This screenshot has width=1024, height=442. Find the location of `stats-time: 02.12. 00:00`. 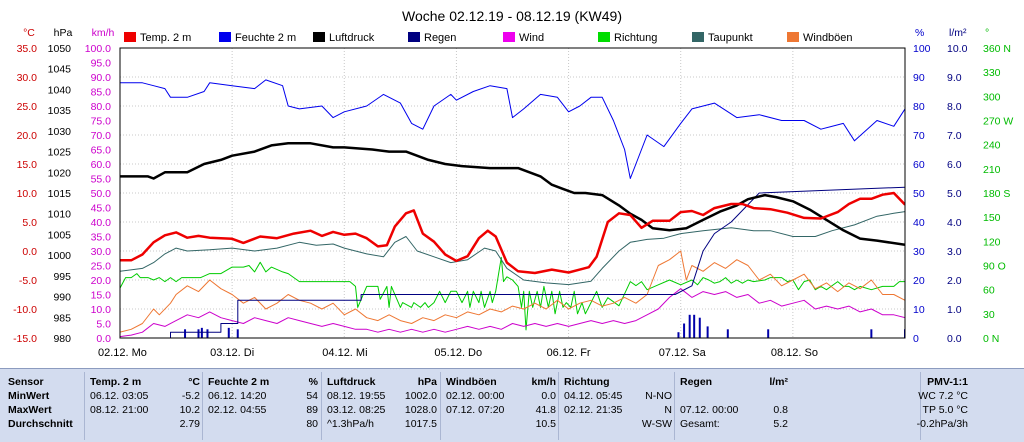

stats-time: 02.12. 00:00 is located at coordinates (475, 396).